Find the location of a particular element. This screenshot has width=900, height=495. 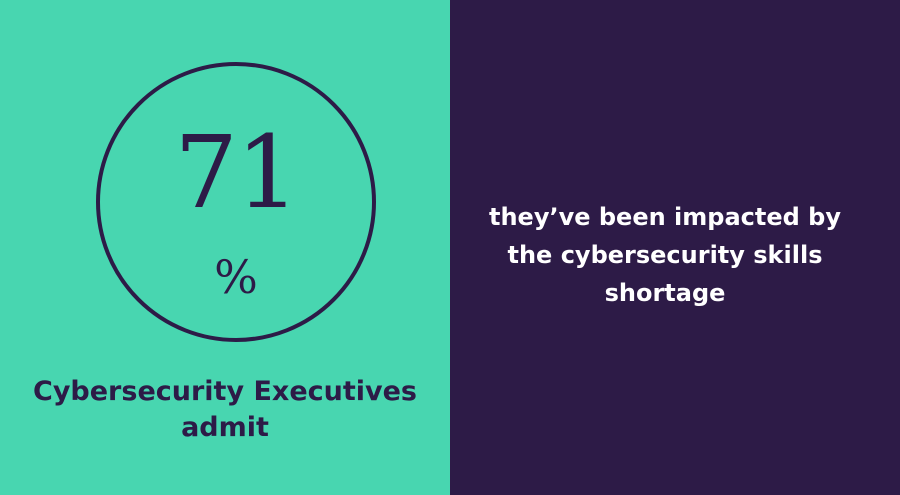

stat-number: 71 is located at coordinates (236, 172).